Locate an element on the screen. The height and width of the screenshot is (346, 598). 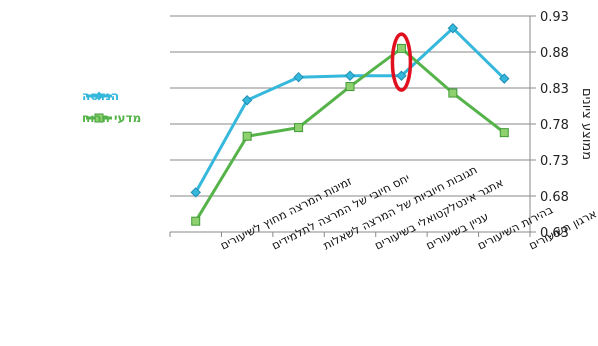
legend: הנדסה מדעי הרוח is located at coordinates (111, 107).